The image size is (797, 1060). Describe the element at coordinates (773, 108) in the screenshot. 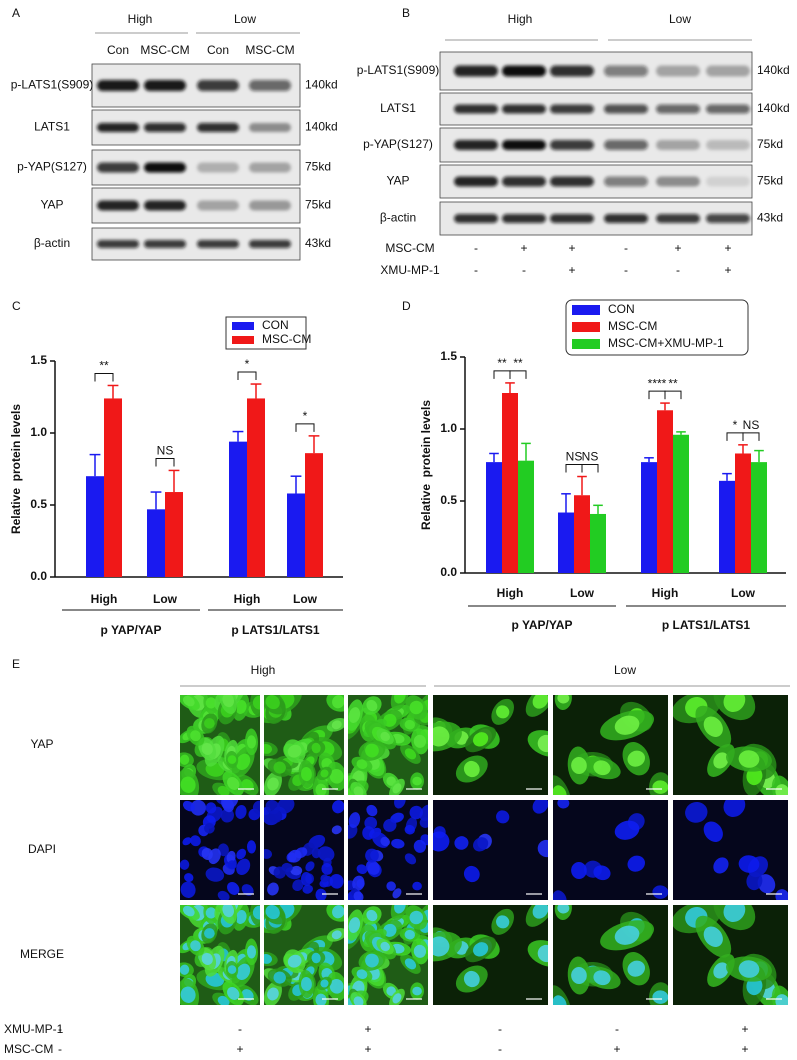

I see `size-label: 140kd` at that location.